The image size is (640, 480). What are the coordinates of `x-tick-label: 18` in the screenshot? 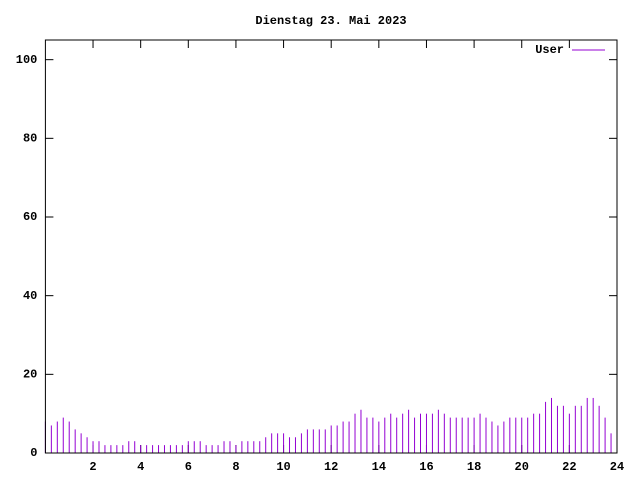 It's located at (474, 467).